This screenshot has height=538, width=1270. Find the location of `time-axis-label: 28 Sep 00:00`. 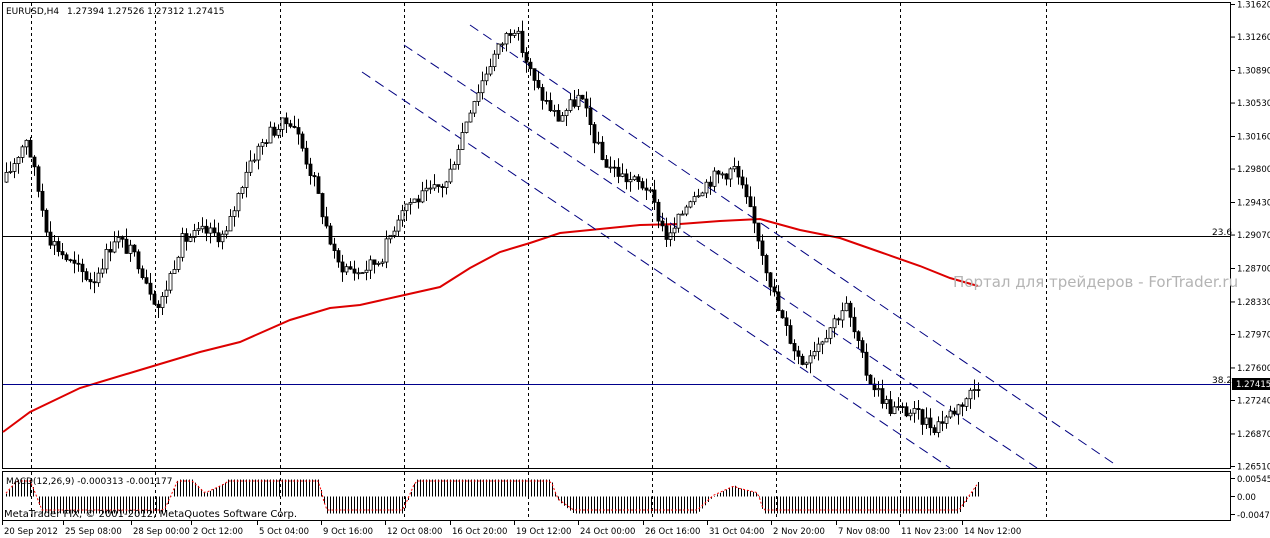

time-axis-label: 28 Sep 00:00 is located at coordinates (161, 532).